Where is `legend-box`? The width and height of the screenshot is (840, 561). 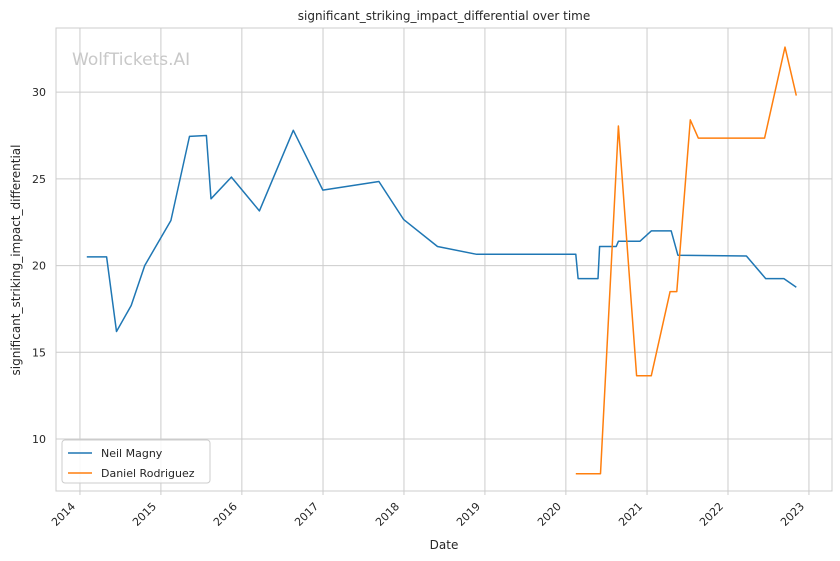 legend-box is located at coordinates (136, 461).